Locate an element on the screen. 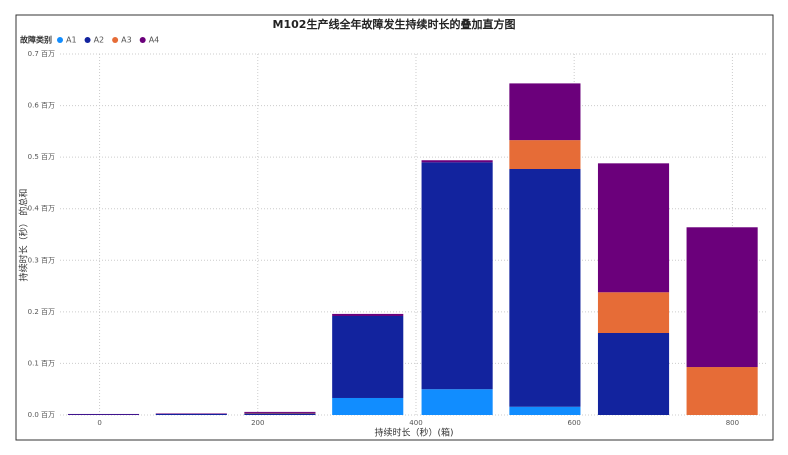  y-tick-label: 0.4 百万 is located at coordinates (41, 209).